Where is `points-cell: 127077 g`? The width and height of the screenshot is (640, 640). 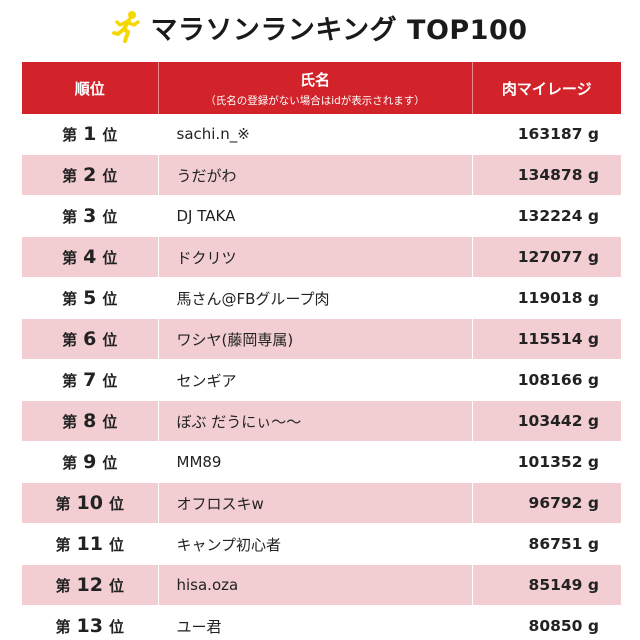
points-cell: 127077 g is located at coordinates (546, 257).